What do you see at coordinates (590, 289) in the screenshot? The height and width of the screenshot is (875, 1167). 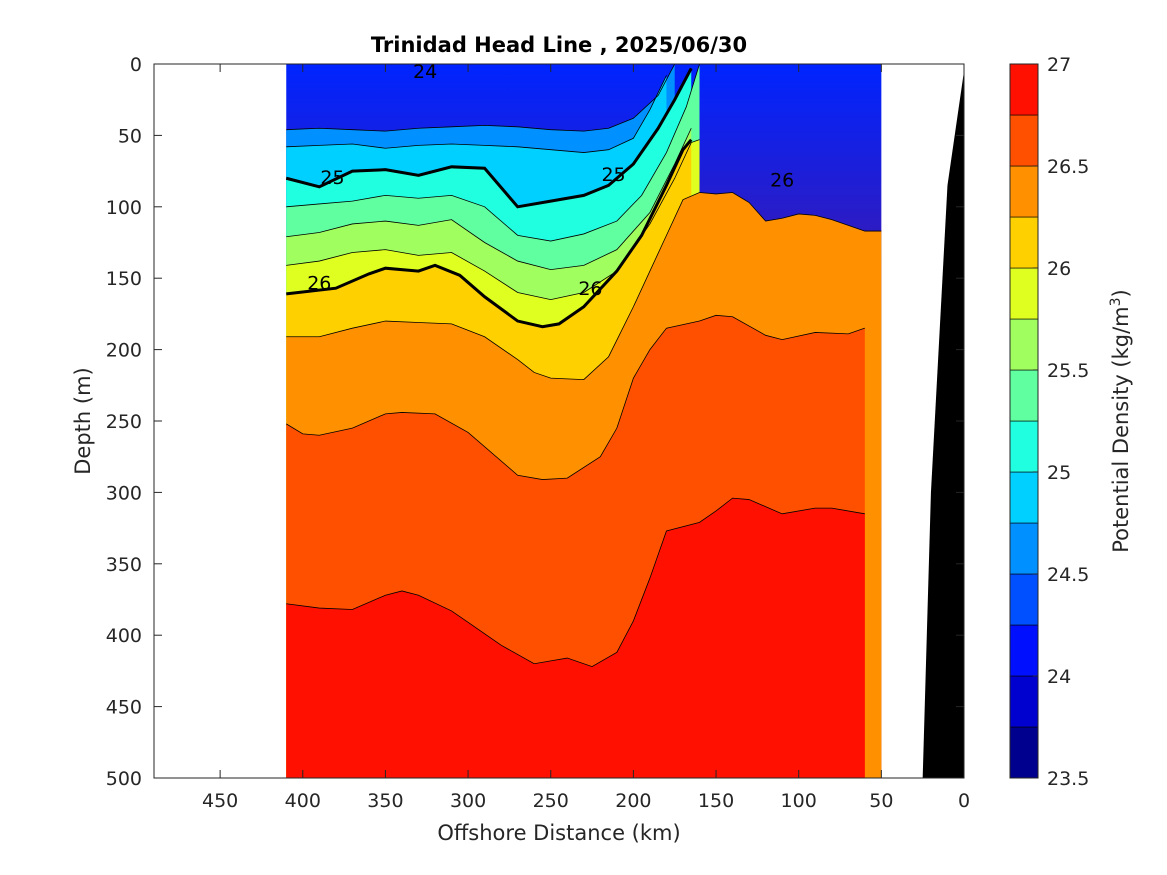 I see `contour-label-4: 26` at bounding box center [590, 289].